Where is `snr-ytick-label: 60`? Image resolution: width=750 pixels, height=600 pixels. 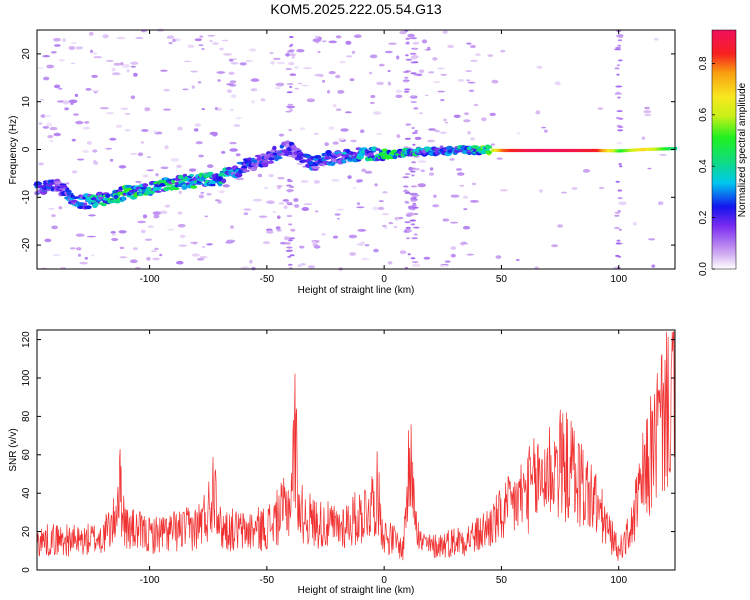 snr-ytick-label: 60 is located at coordinates (26, 455).